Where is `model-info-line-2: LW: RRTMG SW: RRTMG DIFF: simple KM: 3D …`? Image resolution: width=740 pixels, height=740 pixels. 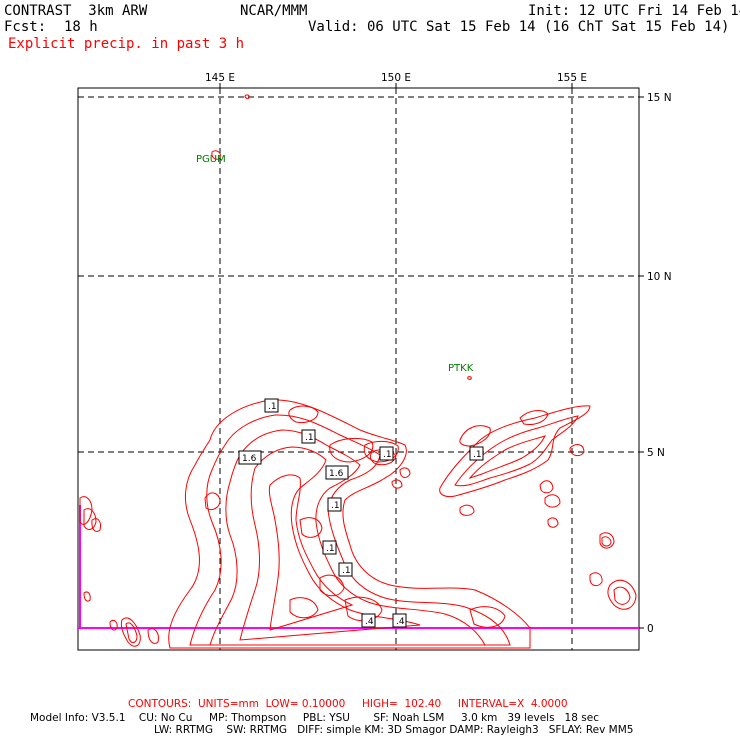
model-info-line-2: LW: RRTMG SW: RRTMG DIFF: simple KM: 3D … is located at coordinates (394, 730).